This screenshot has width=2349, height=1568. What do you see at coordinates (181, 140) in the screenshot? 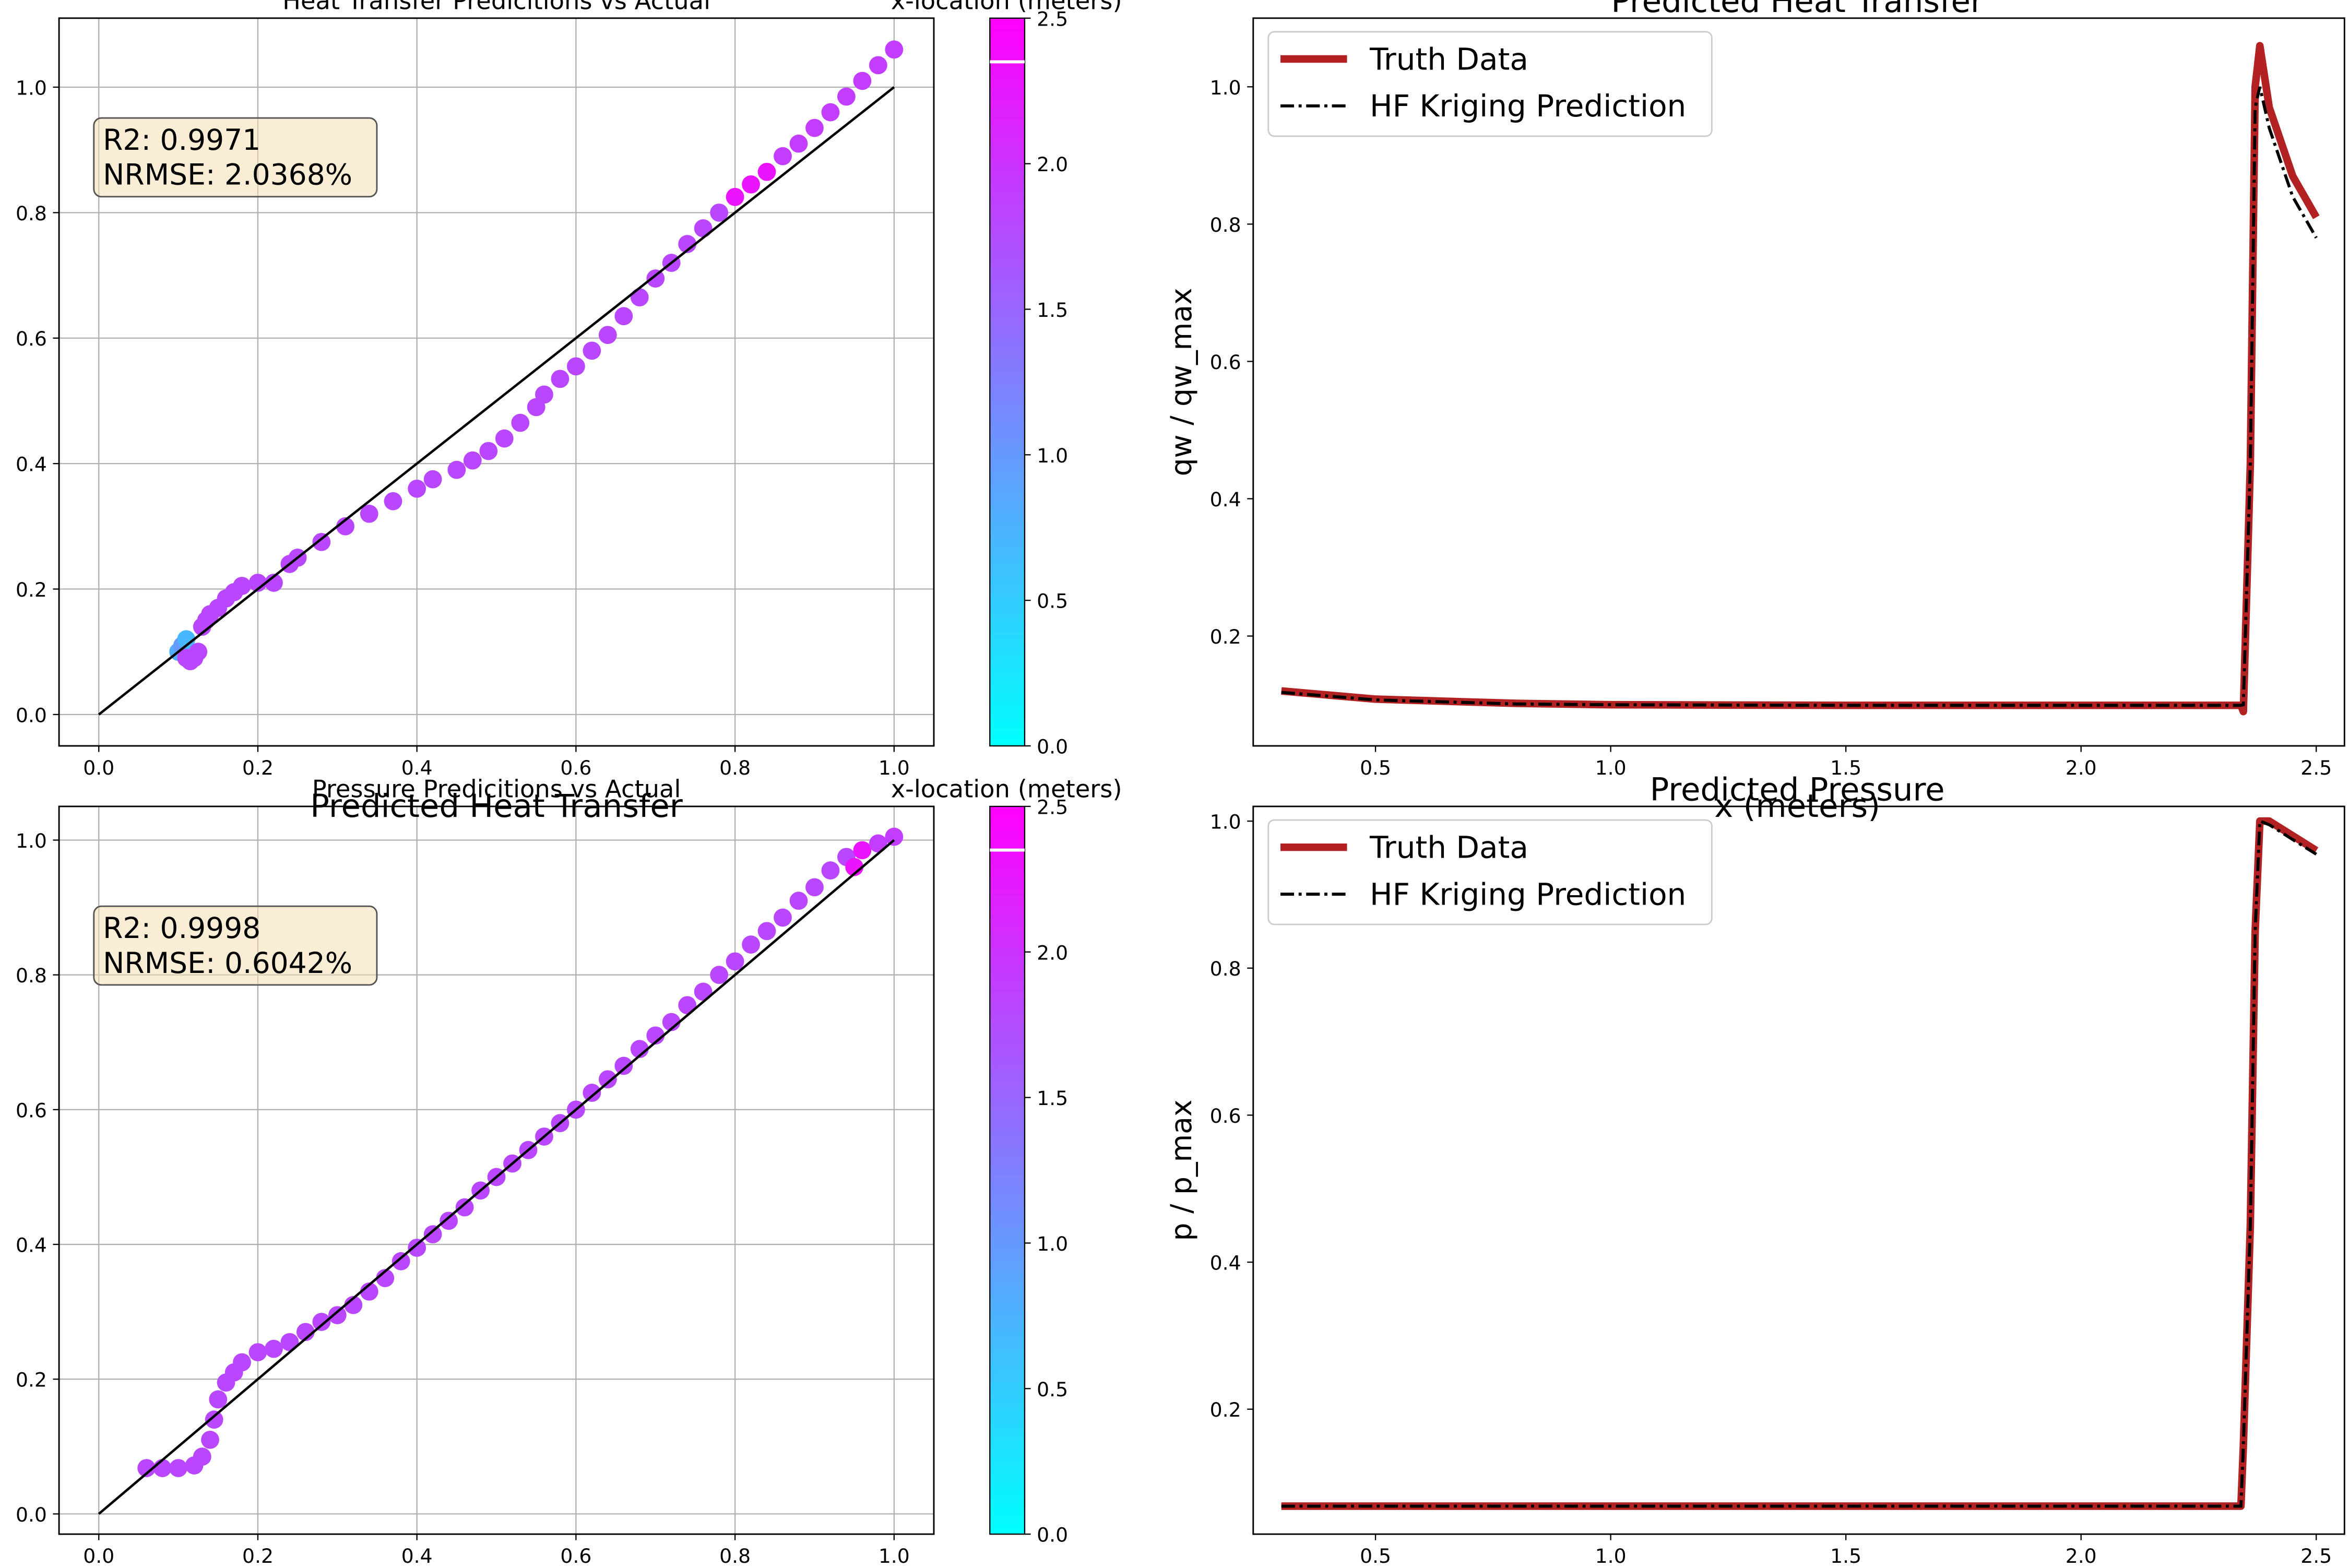
I see `r2-text: R2: 0.9971` at bounding box center [181, 140].